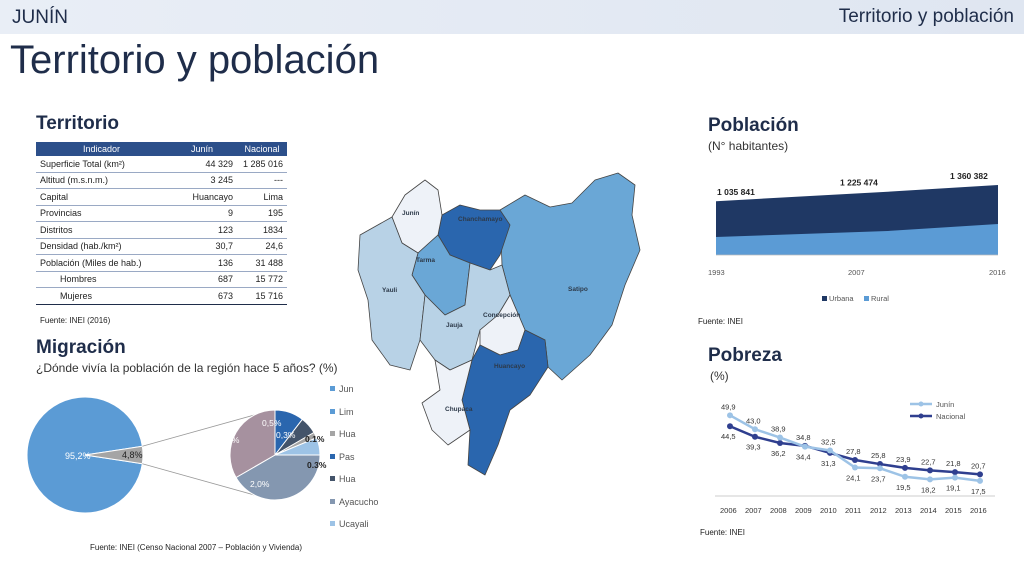 Image resolution: width=1024 pixels, height=576 pixels. Describe the element at coordinates (262, 263) in the screenshot. I see `nacional-value: 31 488` at that location.